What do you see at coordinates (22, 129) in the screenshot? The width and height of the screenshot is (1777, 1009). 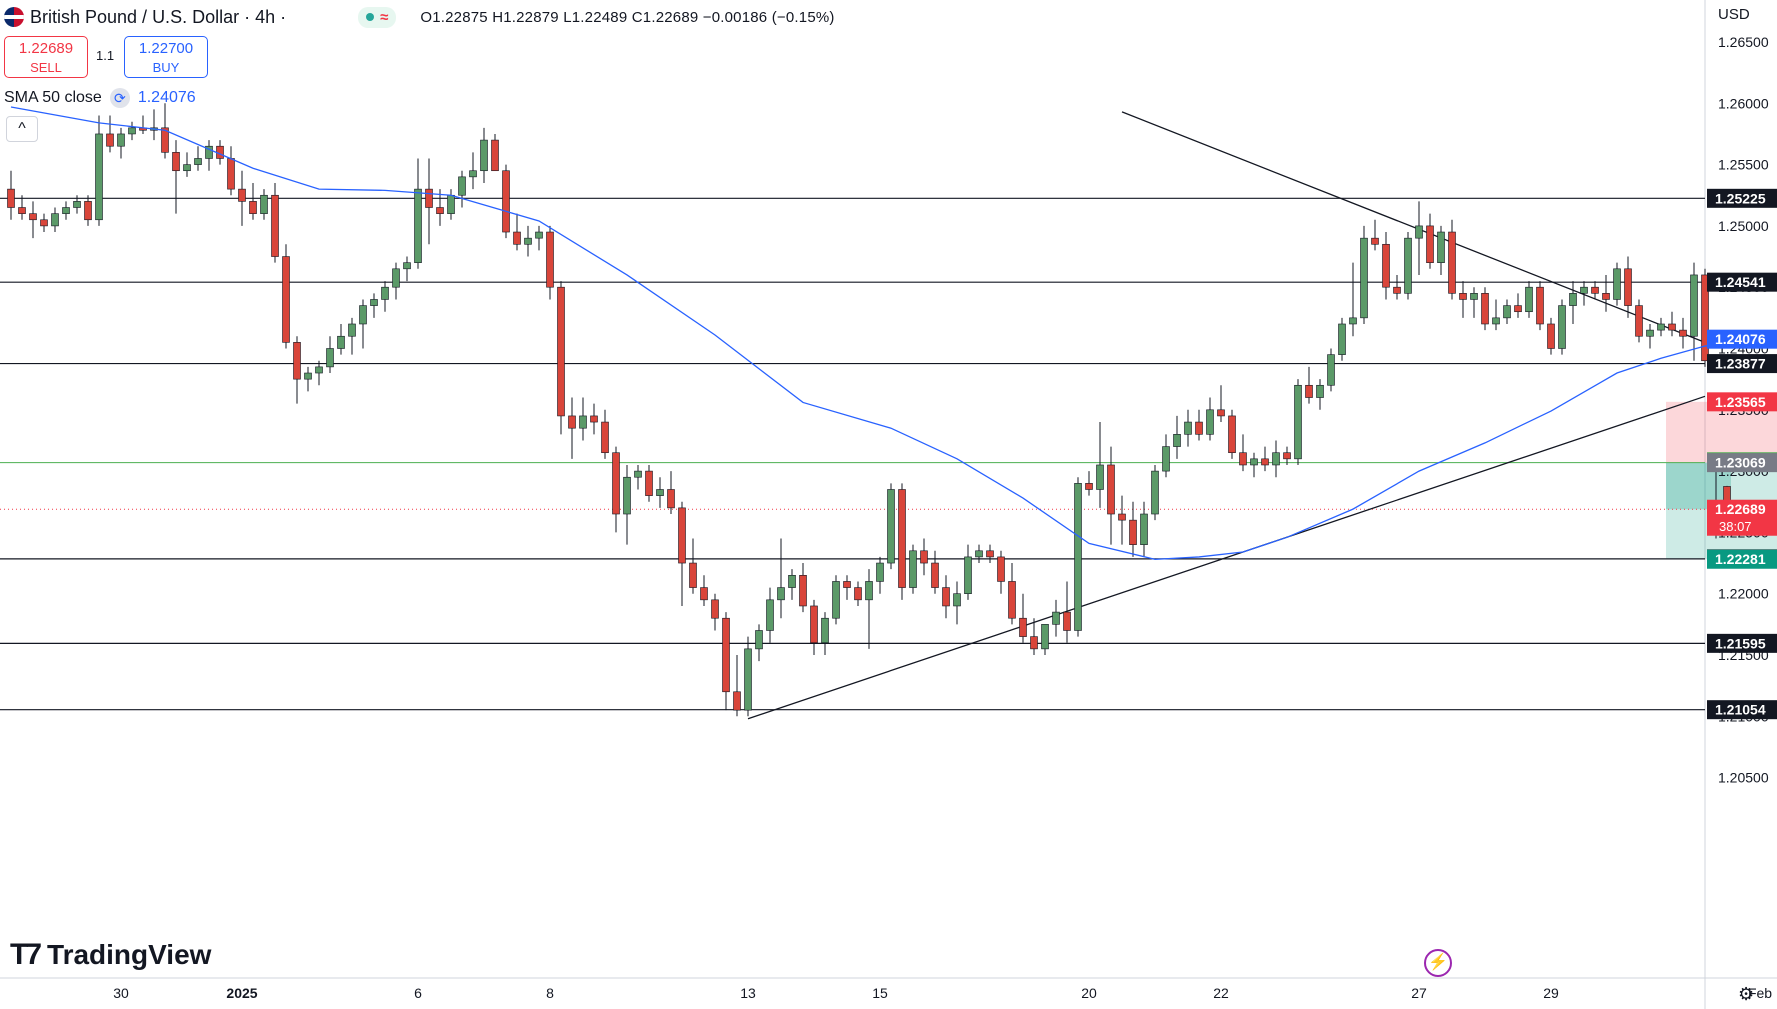 I see `collapse-legend-button: ^` at bounding box center [22, 129].